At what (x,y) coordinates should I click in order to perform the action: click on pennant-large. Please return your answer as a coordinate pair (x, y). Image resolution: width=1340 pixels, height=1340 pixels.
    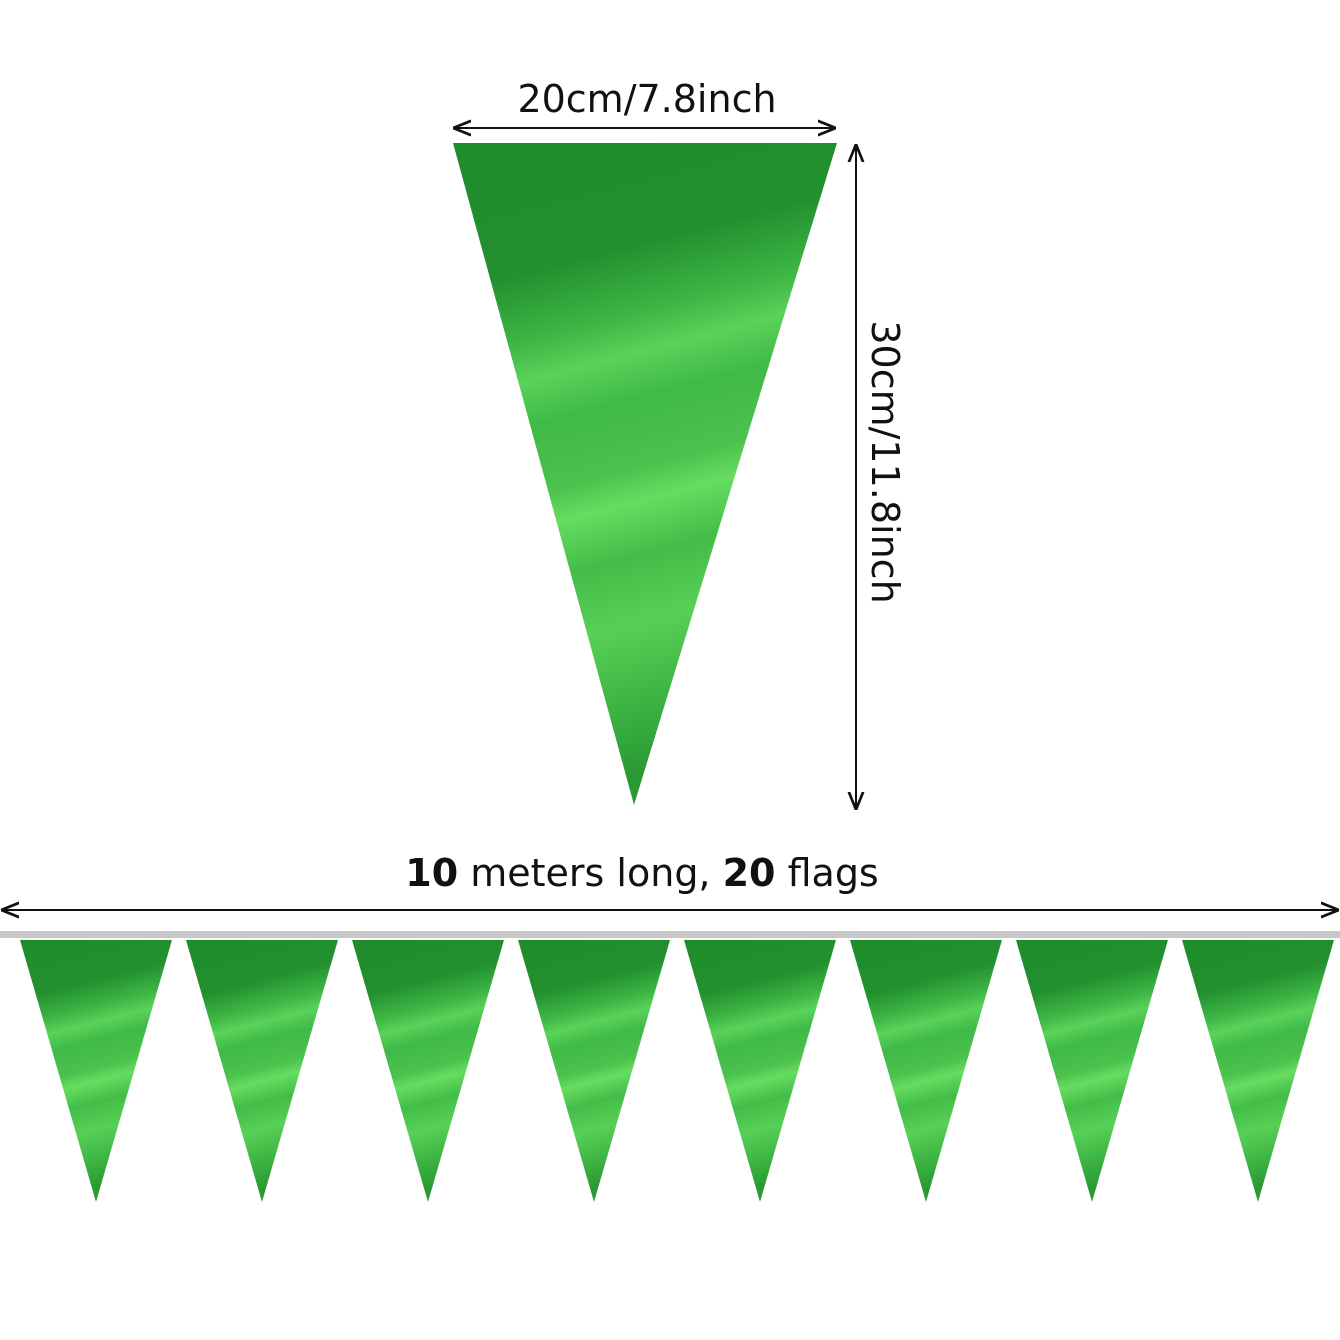
    Looking at the image, I should click on (645, 474).